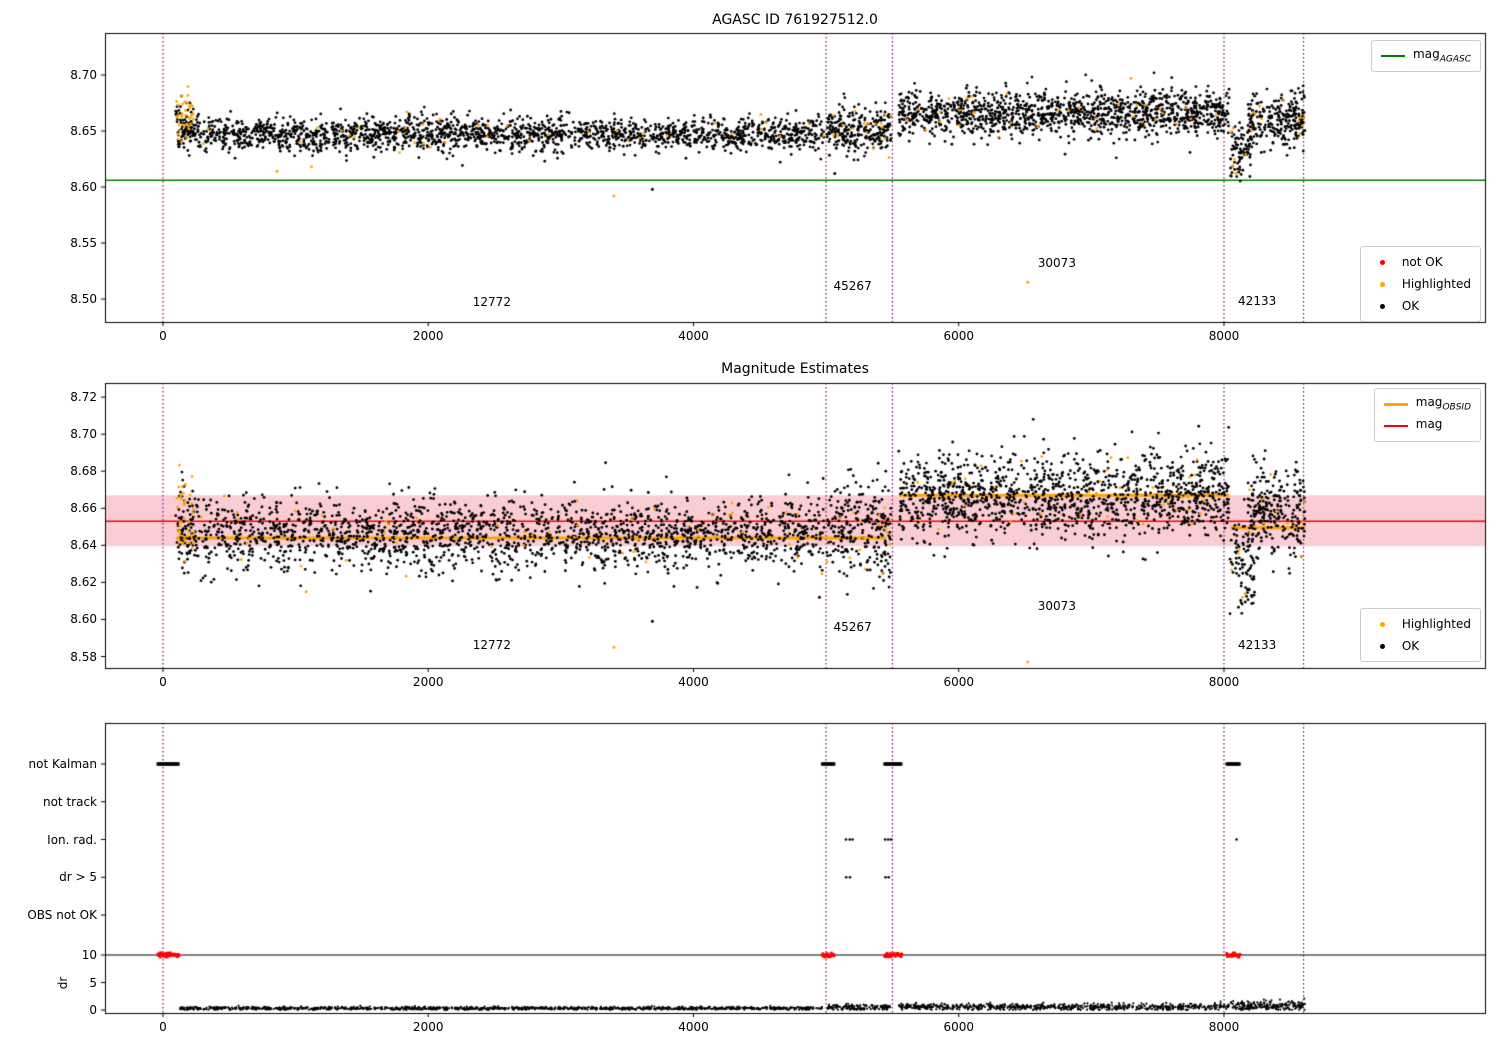 Image resolution: width=1500 pixels, height=1050 pixels. Describe the element at coordinates (1395, 404) in the screenshot. I see `orange-line-sample` at that location.